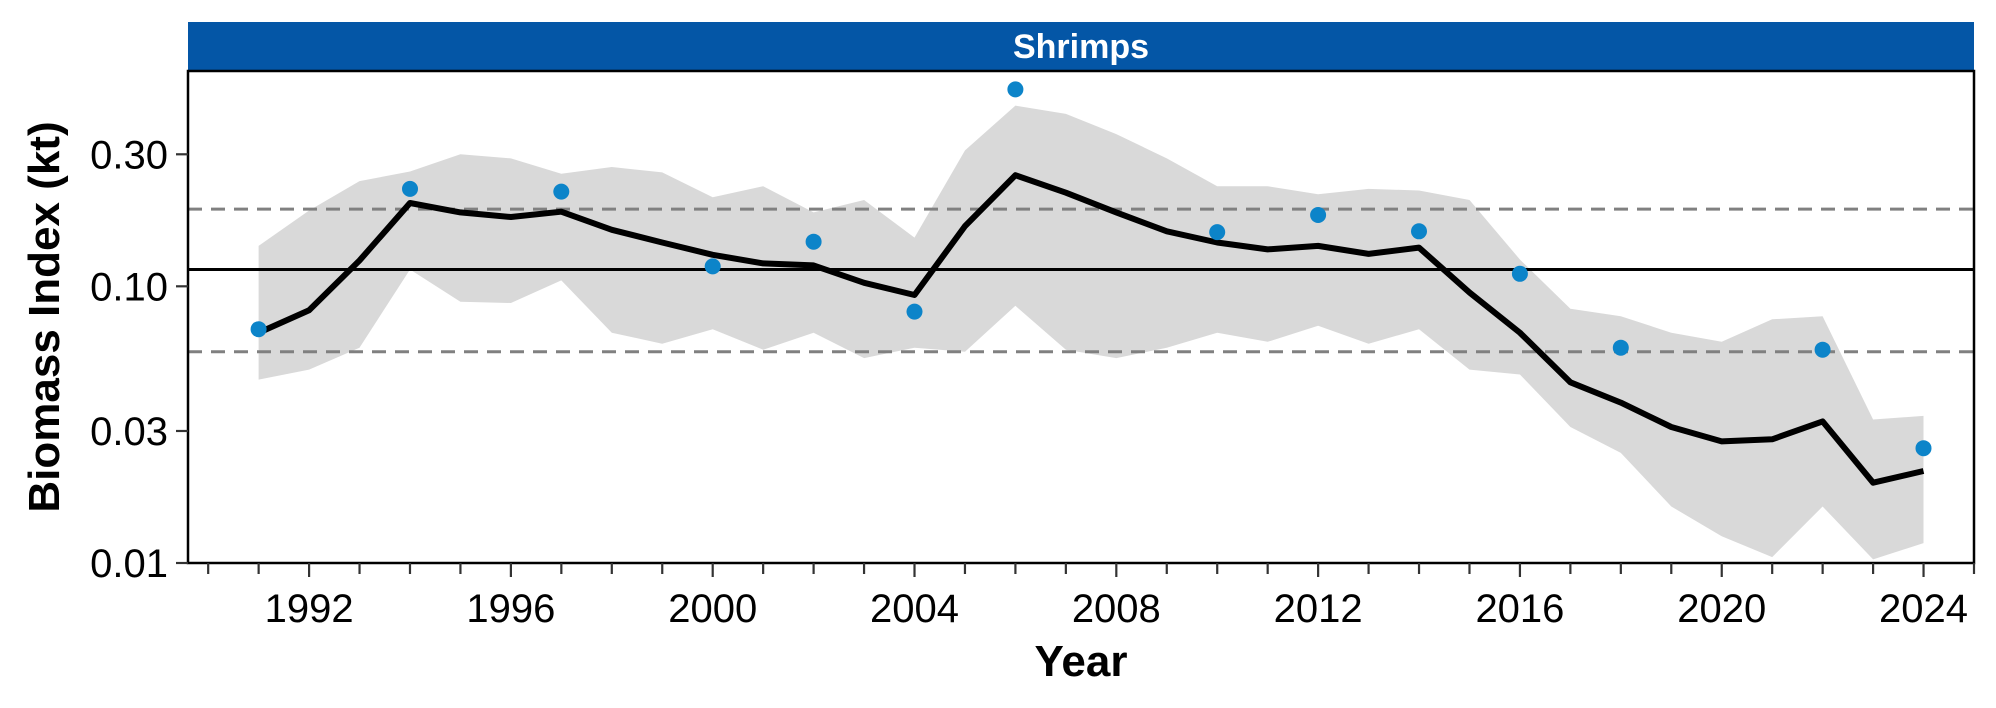 The width and height of the screenshot is (1996, 708). I want to click on x-tick-label: 2000, so click(712, 609).